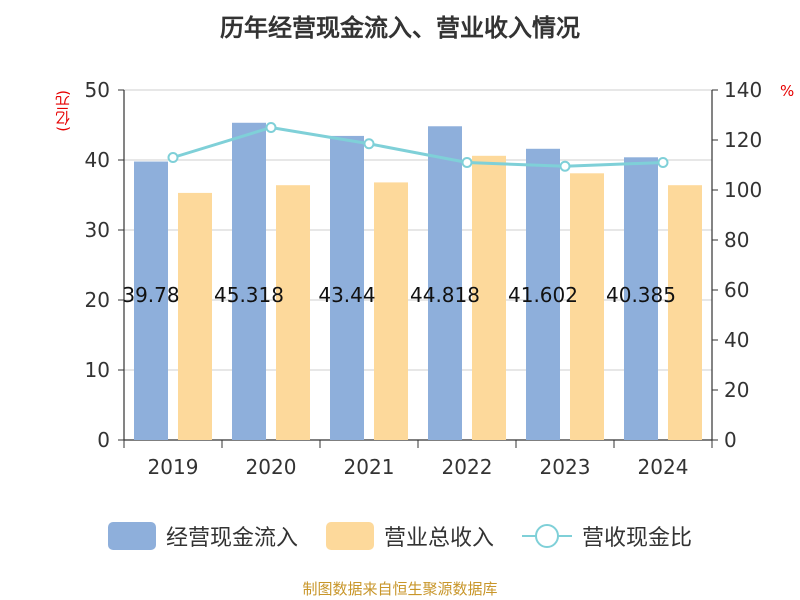  What do you see at coordinates (349, 536) in the screenshot?
I see `revenue-swatch-icon` at bounding box center [349, 536].